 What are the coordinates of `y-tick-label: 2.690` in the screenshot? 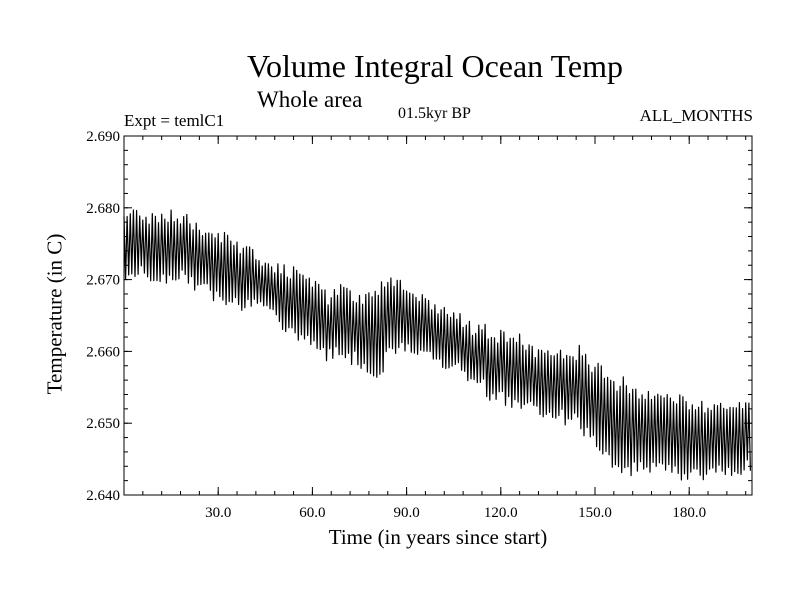 It's located at (103, 137).